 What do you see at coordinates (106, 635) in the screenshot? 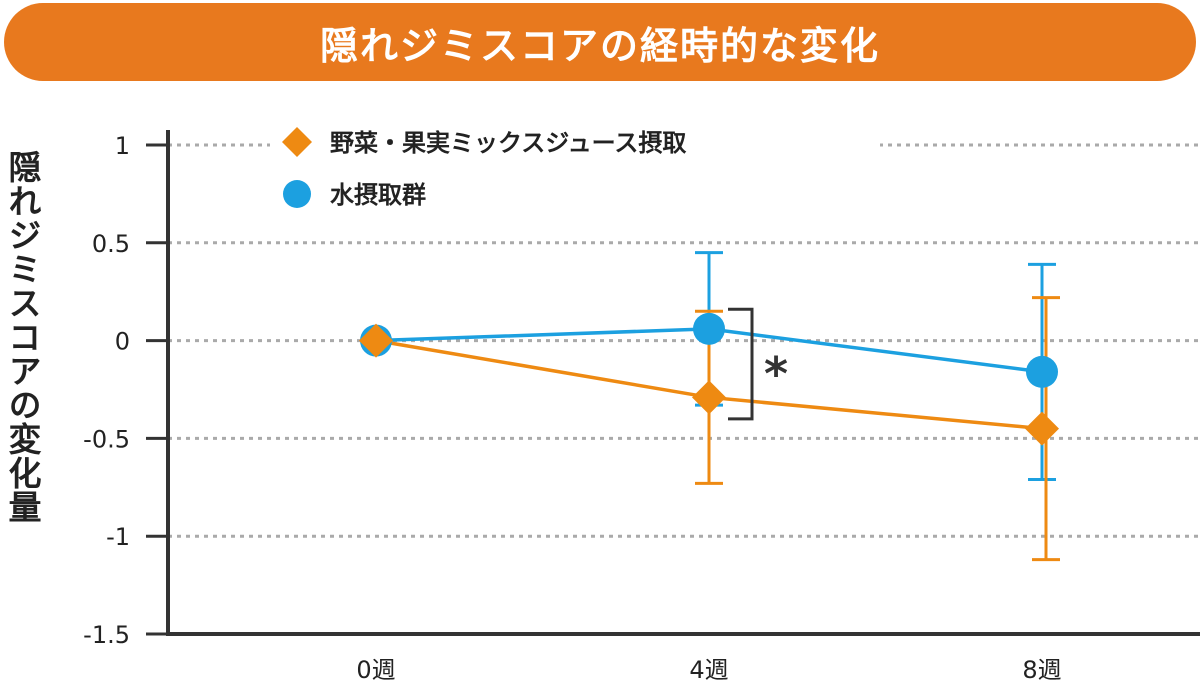
I see `y-tick-label: -1.5` at bounding box center [106, 635].